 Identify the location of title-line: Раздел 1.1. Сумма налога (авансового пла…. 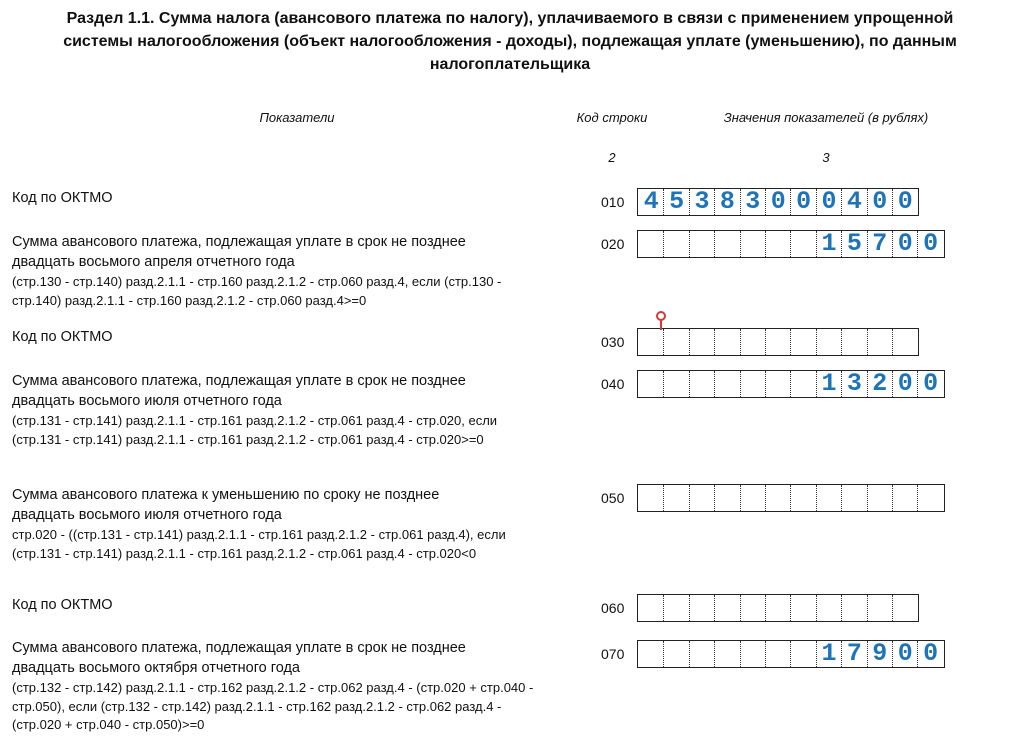
(510, 18).